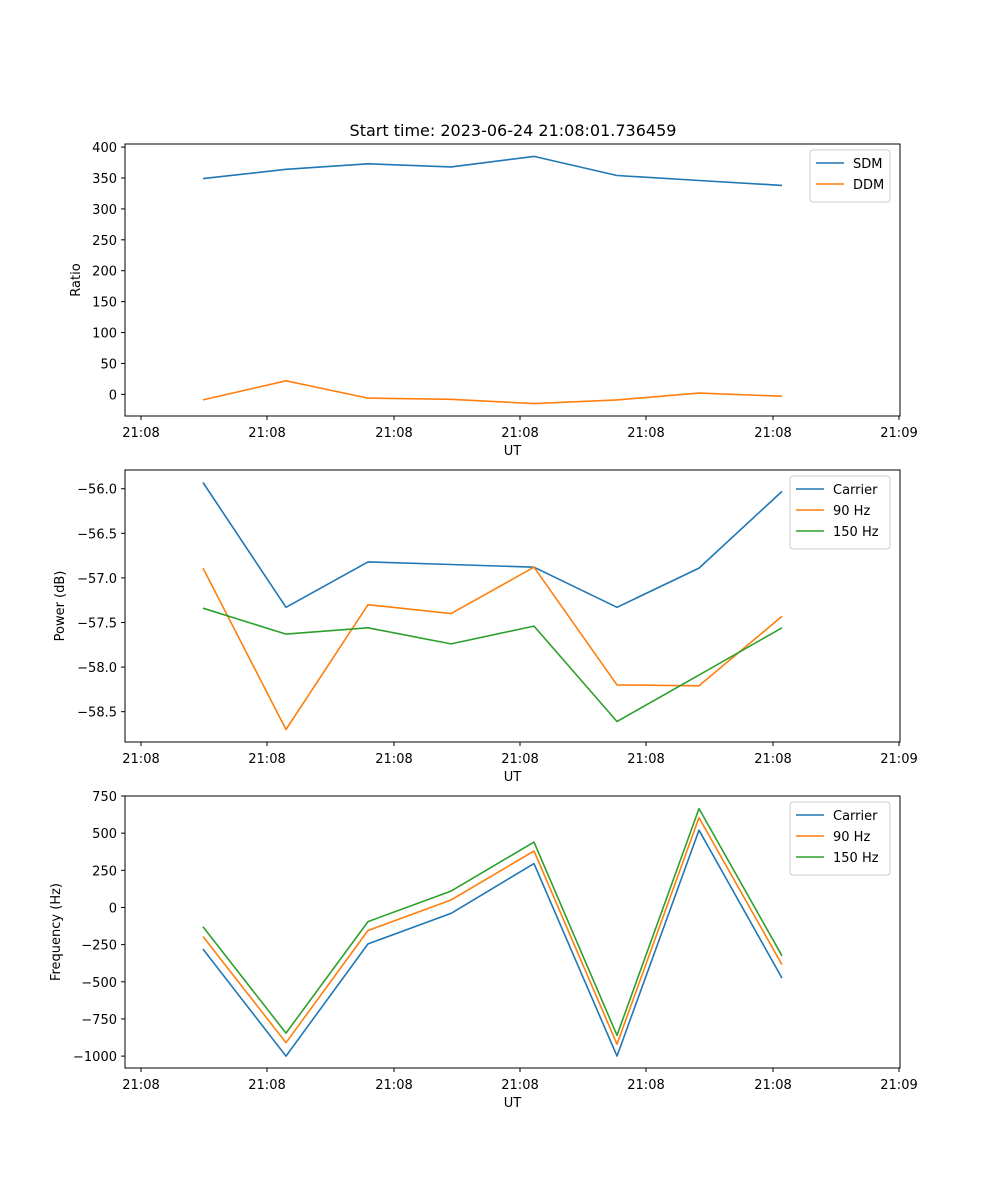 The height and width of the screenshot is (1200, 1000). What do you see at coordinates (492, 392) in the screenshot?
I see `series-line-ddm` at bounding box center [492, 392].